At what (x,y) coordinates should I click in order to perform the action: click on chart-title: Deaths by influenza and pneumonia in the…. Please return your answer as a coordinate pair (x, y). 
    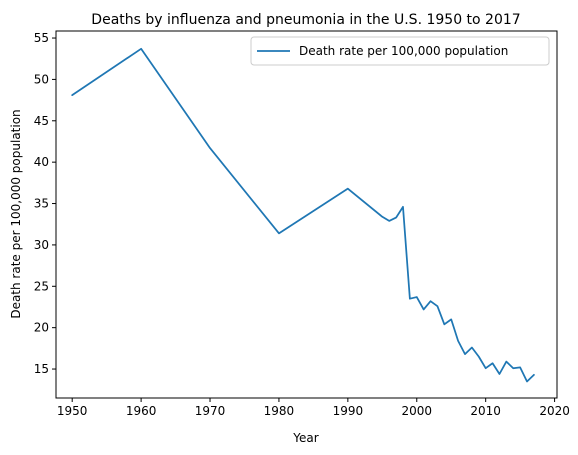
    Looking at the image, I should click on (305, 20).